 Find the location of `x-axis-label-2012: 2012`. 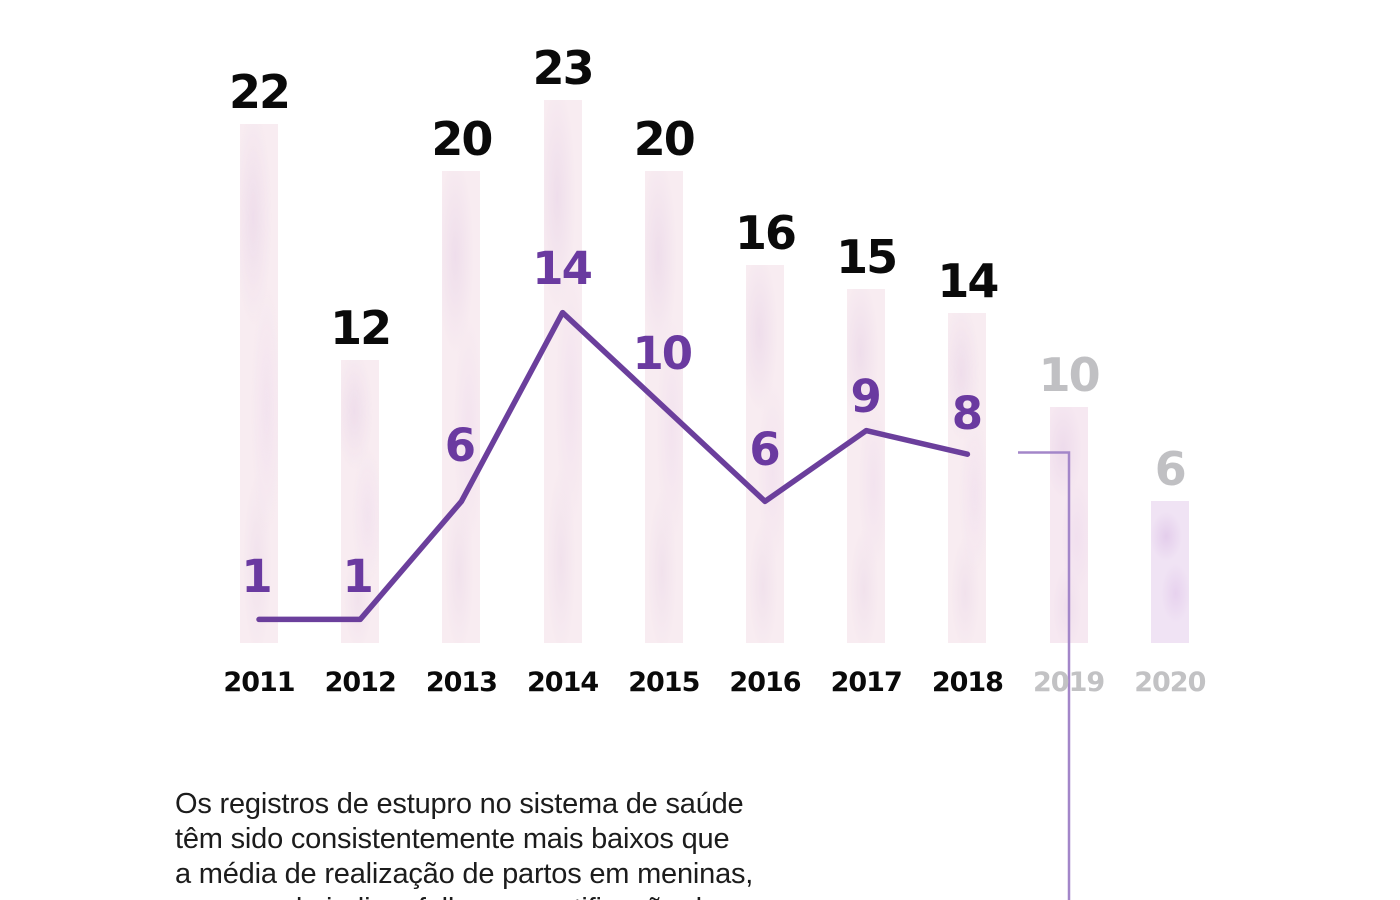

x-axis-label-2012: 2012 is located at coordinates (360, 682).